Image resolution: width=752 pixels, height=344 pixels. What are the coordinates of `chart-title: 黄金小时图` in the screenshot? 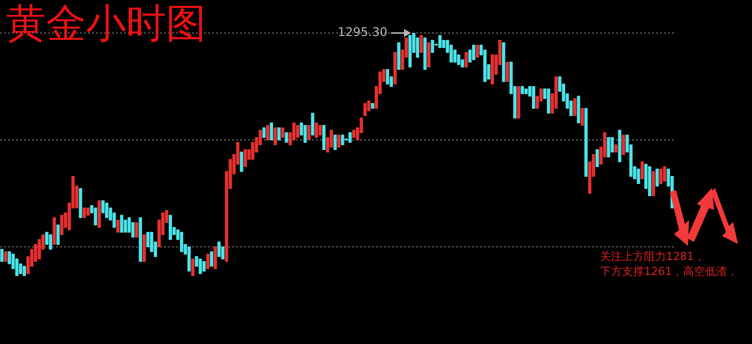 It's located at (106, 24).